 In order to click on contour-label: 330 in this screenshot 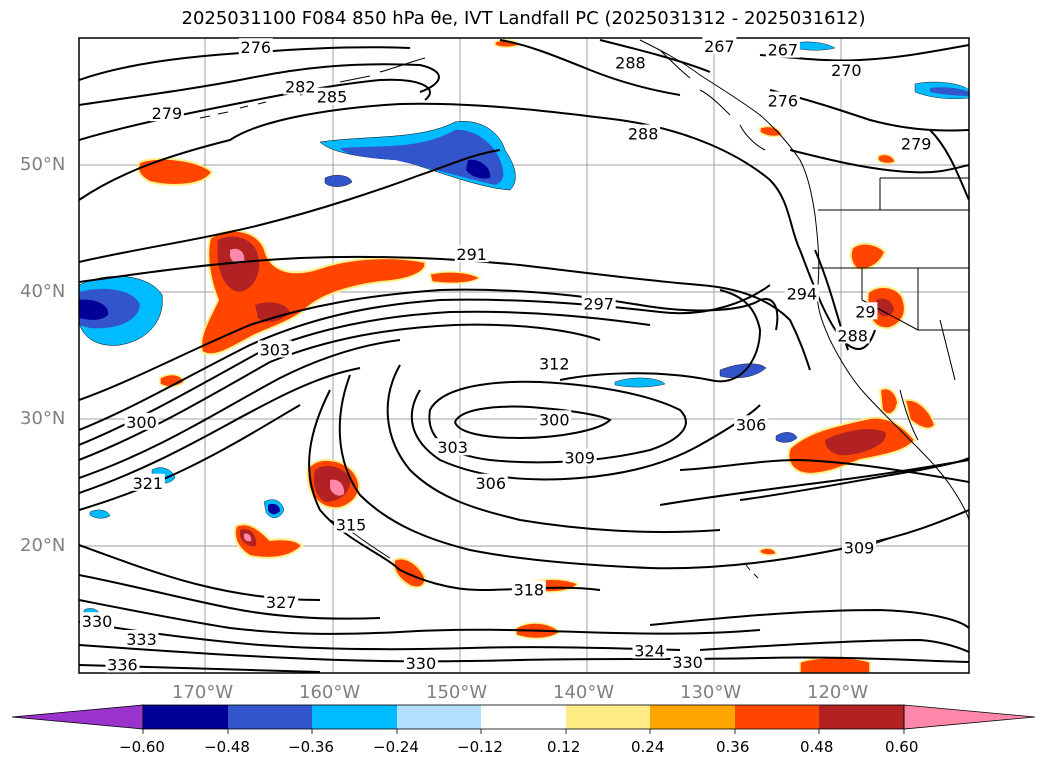, I will do `click(687, 662)`.